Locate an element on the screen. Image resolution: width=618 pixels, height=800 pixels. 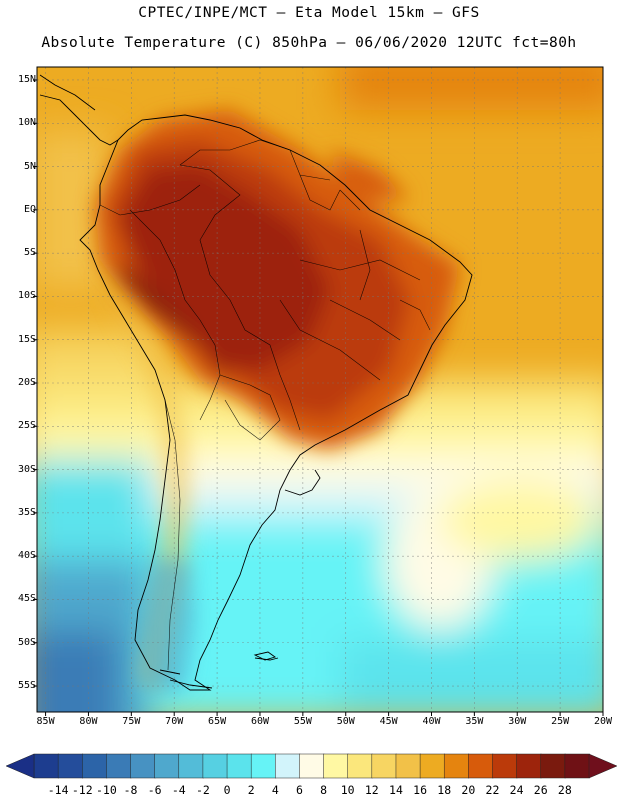
lon-label: 85W is located at coordinates (45, 721).